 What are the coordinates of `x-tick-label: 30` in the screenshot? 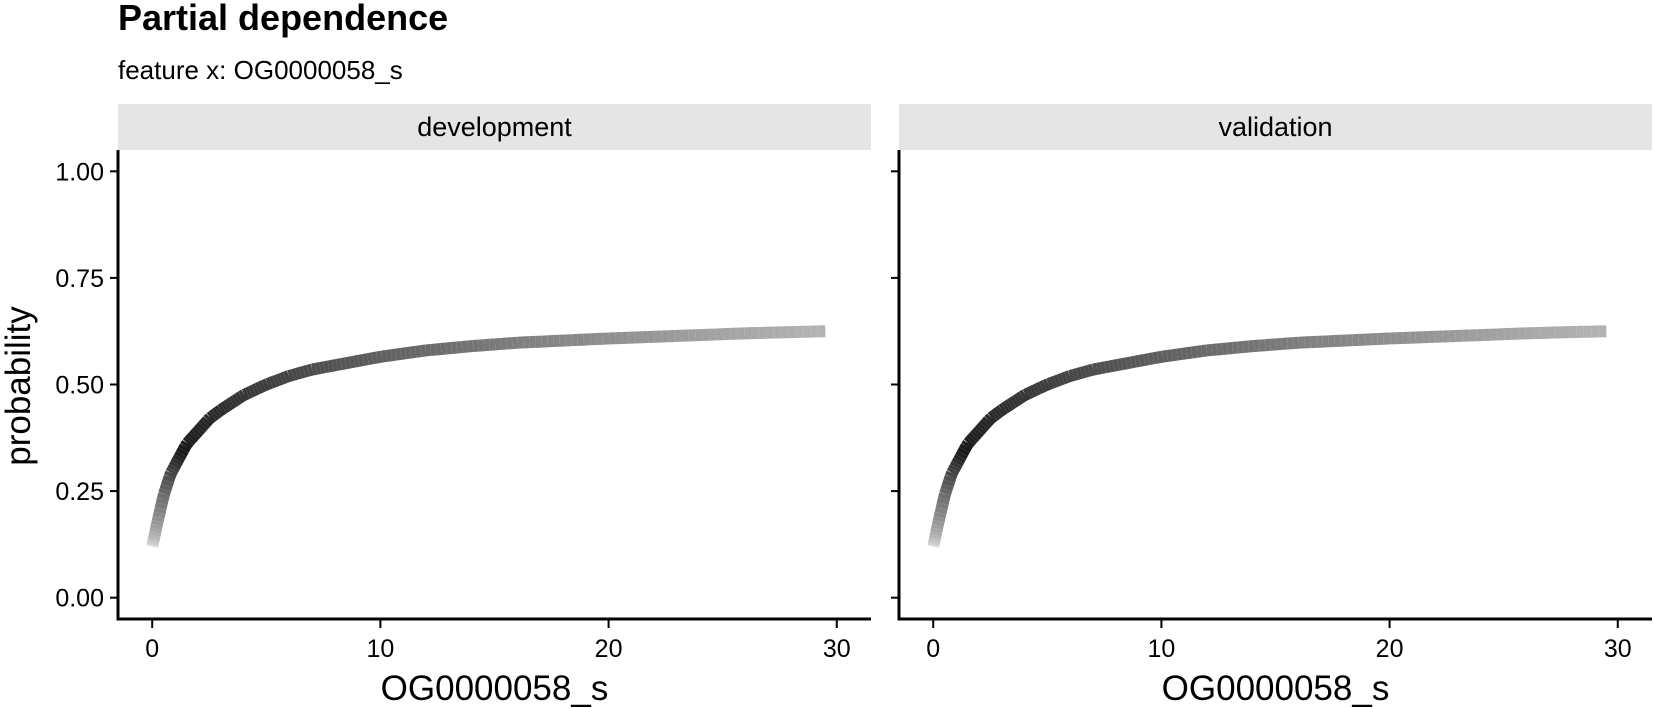 It's located at (1618, 649).